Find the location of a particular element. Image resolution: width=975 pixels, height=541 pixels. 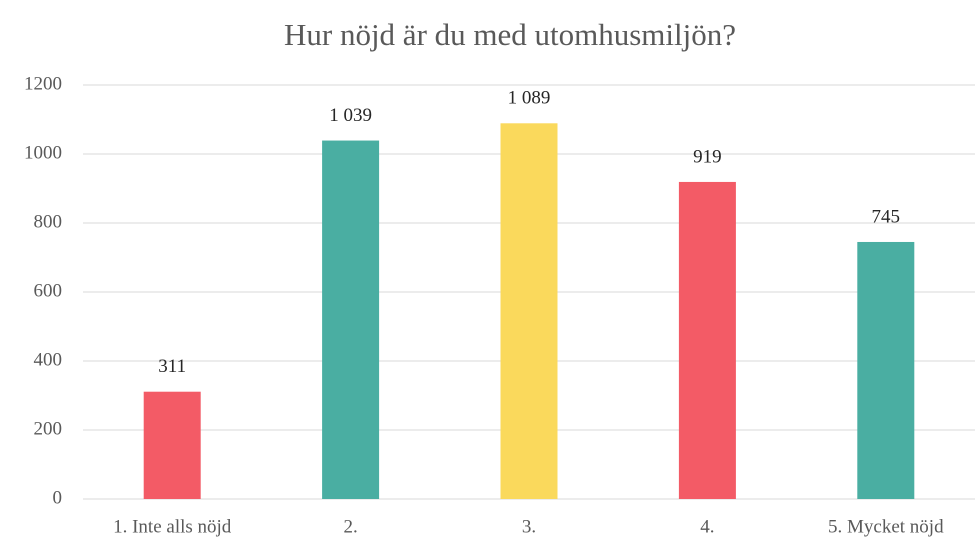

value-label: 311 is located at coordinates (172, 366).